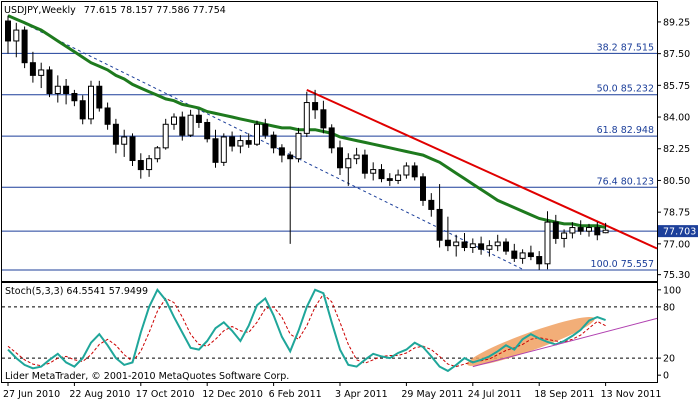  I want to click on last-price-label: 77.703, so click(679, 232).